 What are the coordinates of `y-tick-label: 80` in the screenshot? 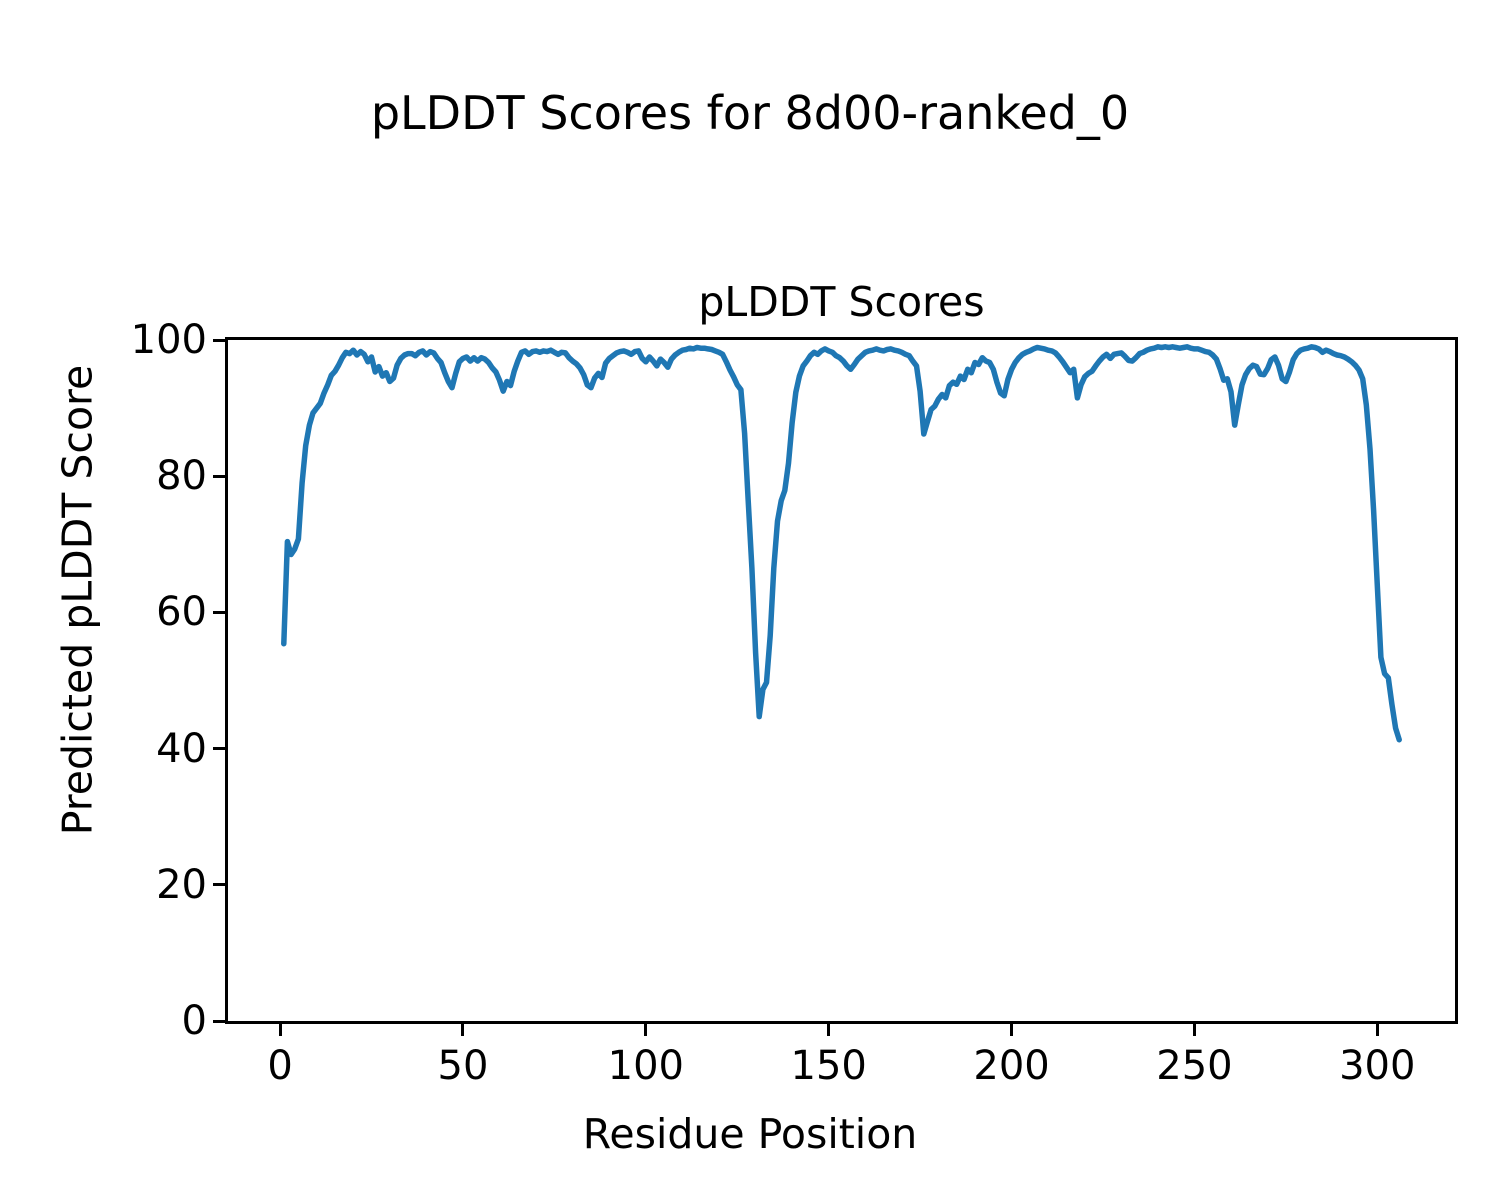 It's located at (181, 476).